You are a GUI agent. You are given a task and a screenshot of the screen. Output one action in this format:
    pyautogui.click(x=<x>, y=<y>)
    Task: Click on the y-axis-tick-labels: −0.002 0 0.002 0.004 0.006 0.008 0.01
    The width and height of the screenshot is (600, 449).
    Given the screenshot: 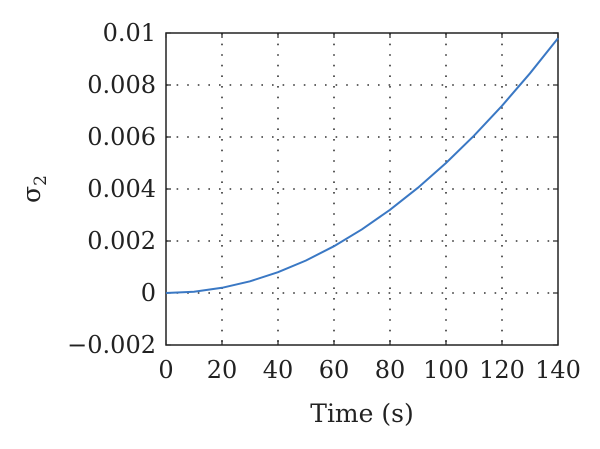 What is the action you would take?
    pyautogui.click(x=111, y=189)
    